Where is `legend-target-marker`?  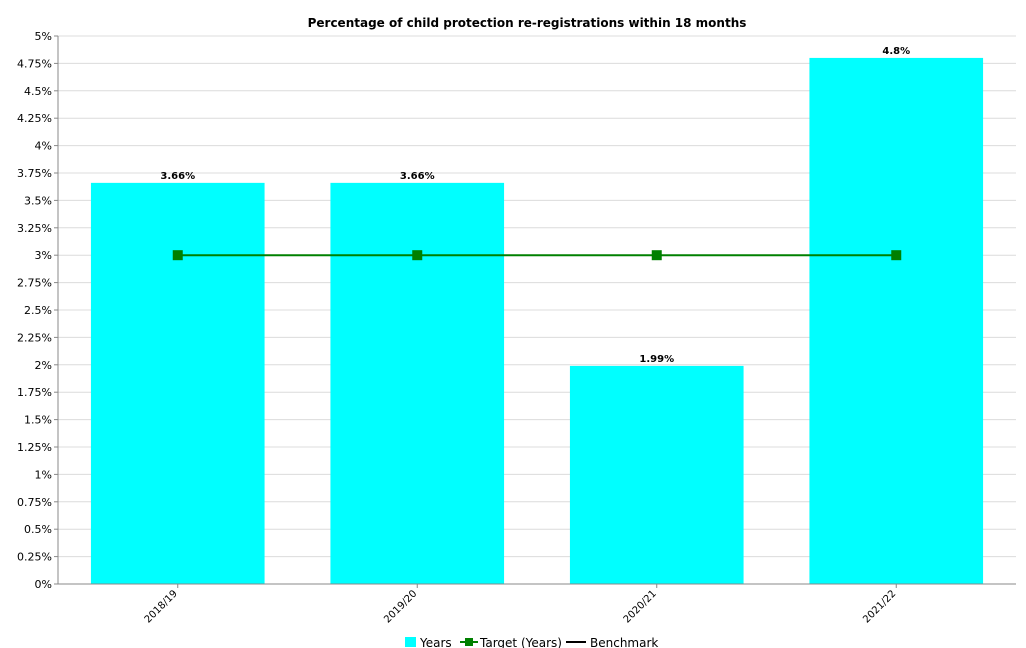
legend-target-marker is located at coordinates (469, 642).